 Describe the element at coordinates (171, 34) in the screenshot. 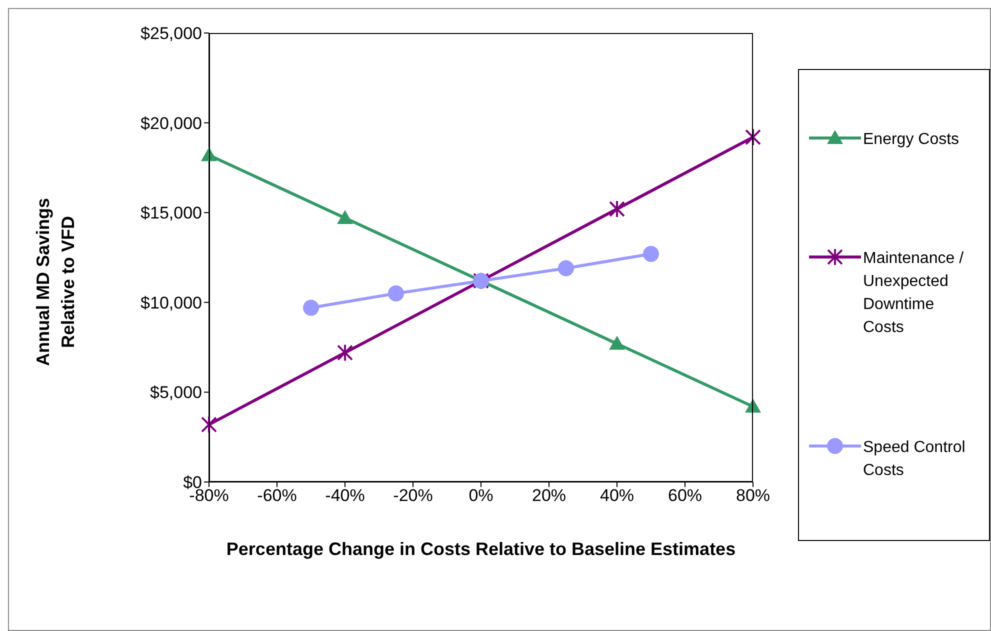

I see `y-tick-label: $25,000` at that location.